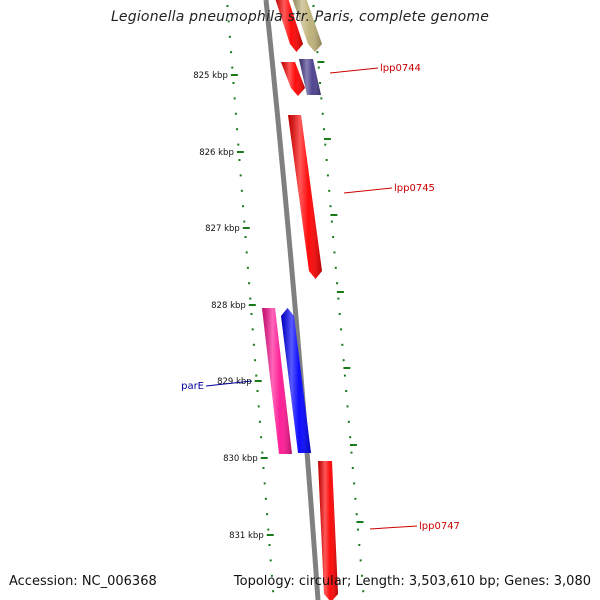 Image resolution: width=600 pixels, height=600 pixels. Describe the element at coordinates (439, 526) in the screenshot. I see `gene-label-lpp0747: lpp0747` at that location.